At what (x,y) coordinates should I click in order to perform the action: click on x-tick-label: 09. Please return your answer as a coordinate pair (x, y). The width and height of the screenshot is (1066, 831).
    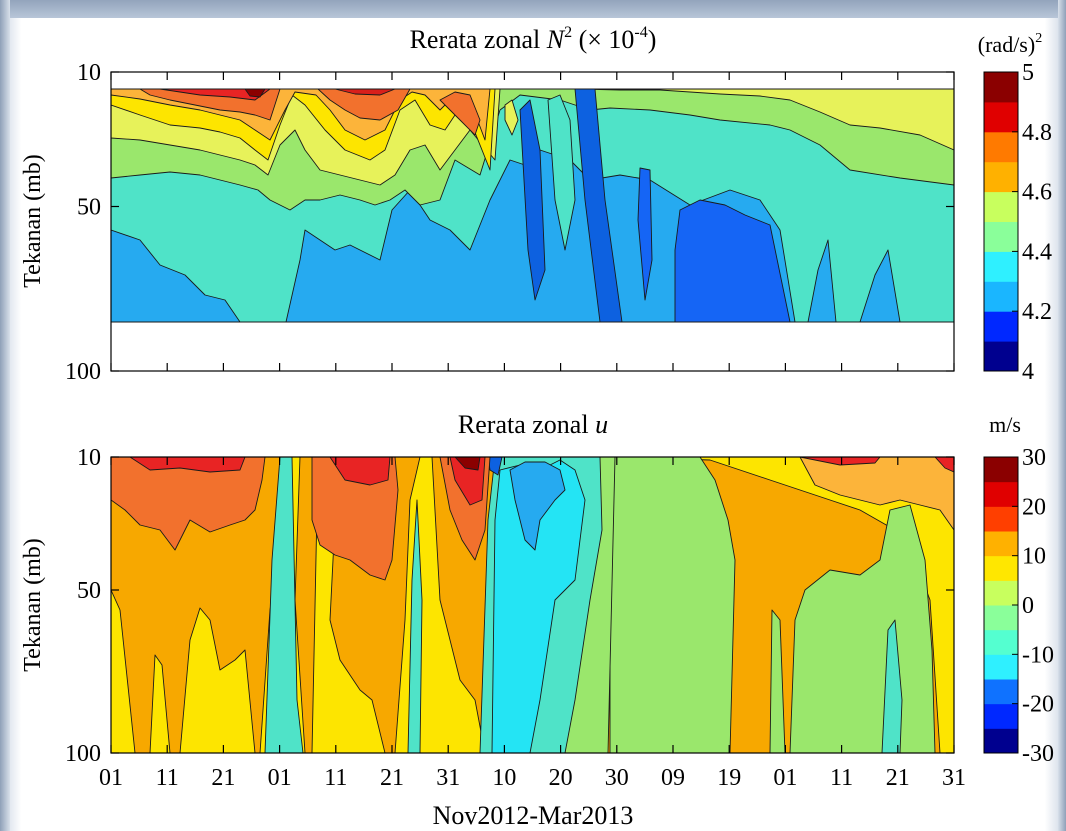
    Looking at the image, I should click on (673, 778).